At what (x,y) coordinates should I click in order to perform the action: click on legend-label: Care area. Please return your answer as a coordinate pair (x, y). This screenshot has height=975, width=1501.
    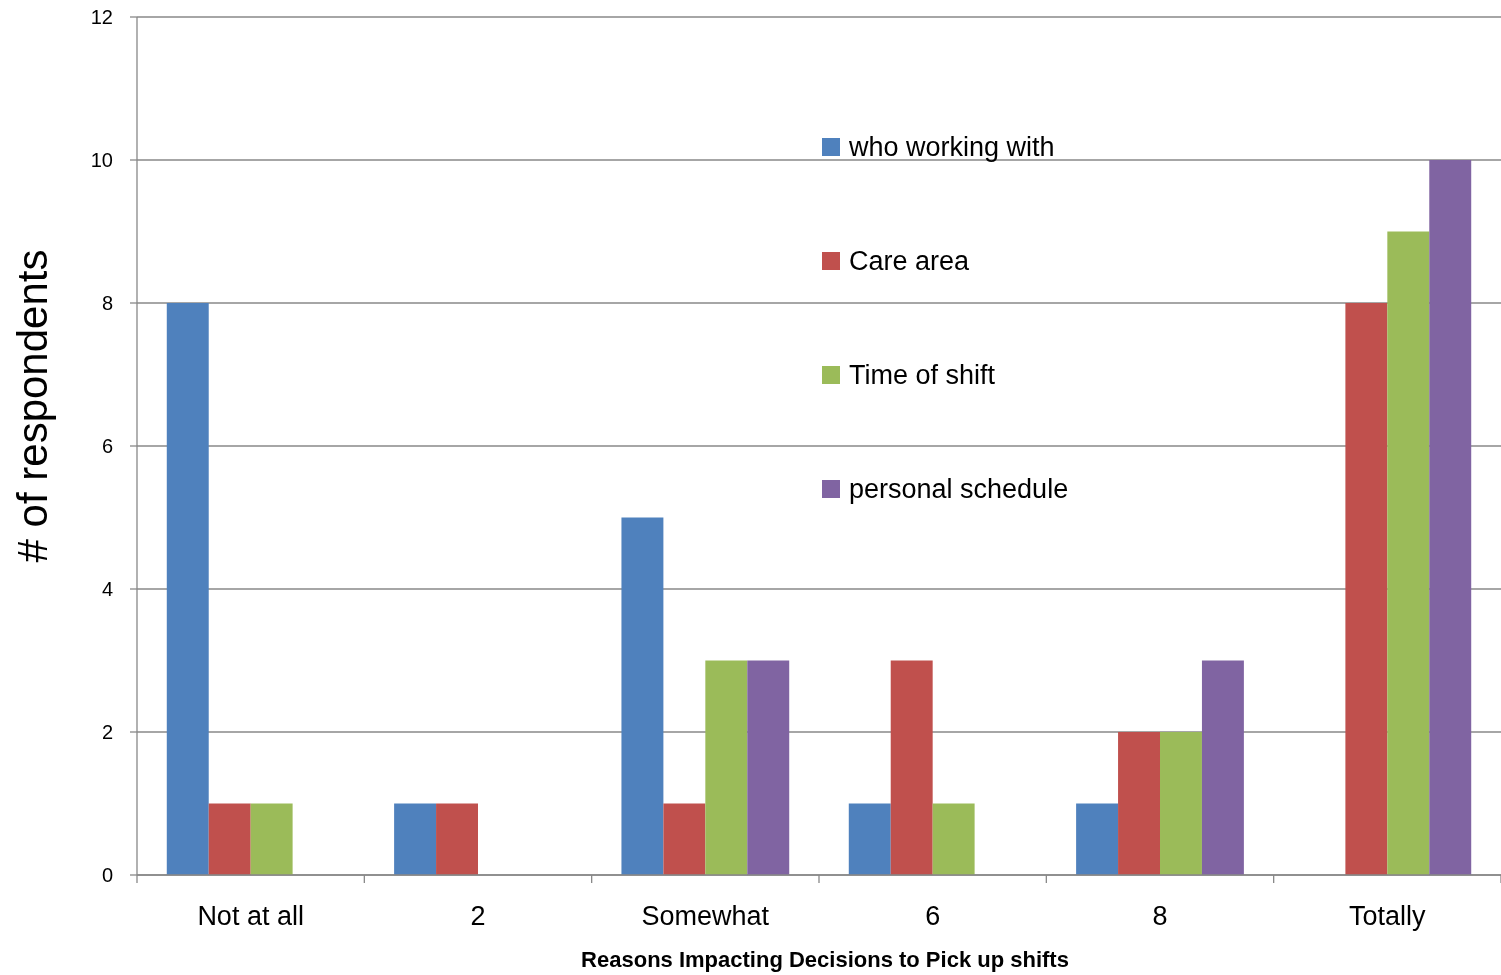
    Looking at the image, I should click on (910, 261).